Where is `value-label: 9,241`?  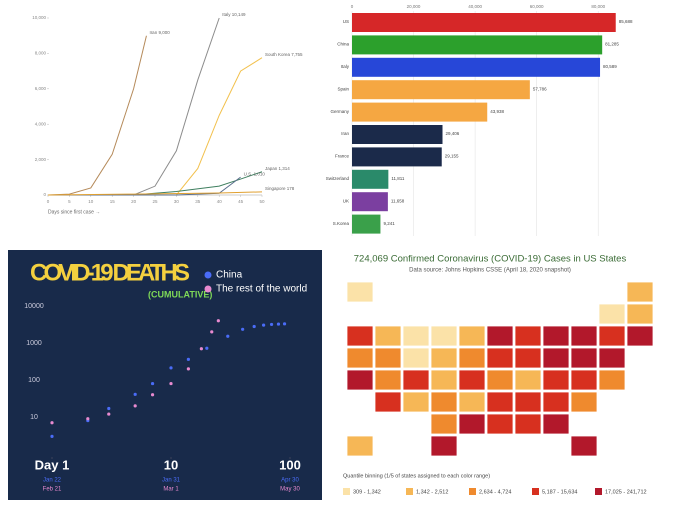 value-label: 9,241 is located at coordinates (389, 223).